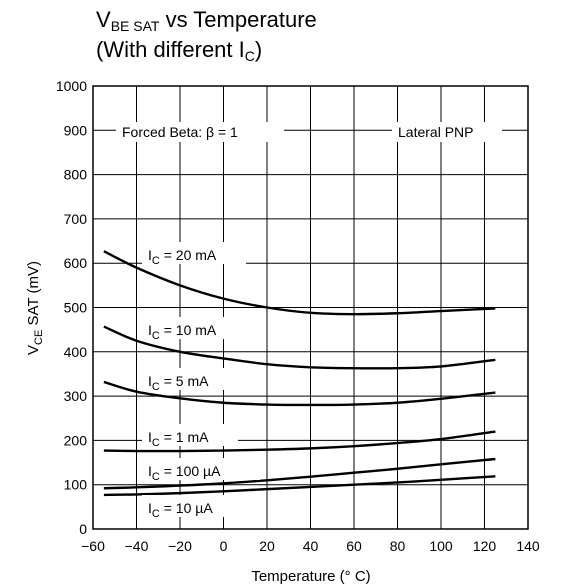  What do you see at coordinates (76, 130) in the screenshot?
I see `y-tick-label: 900` at bounding box center [76, 130].